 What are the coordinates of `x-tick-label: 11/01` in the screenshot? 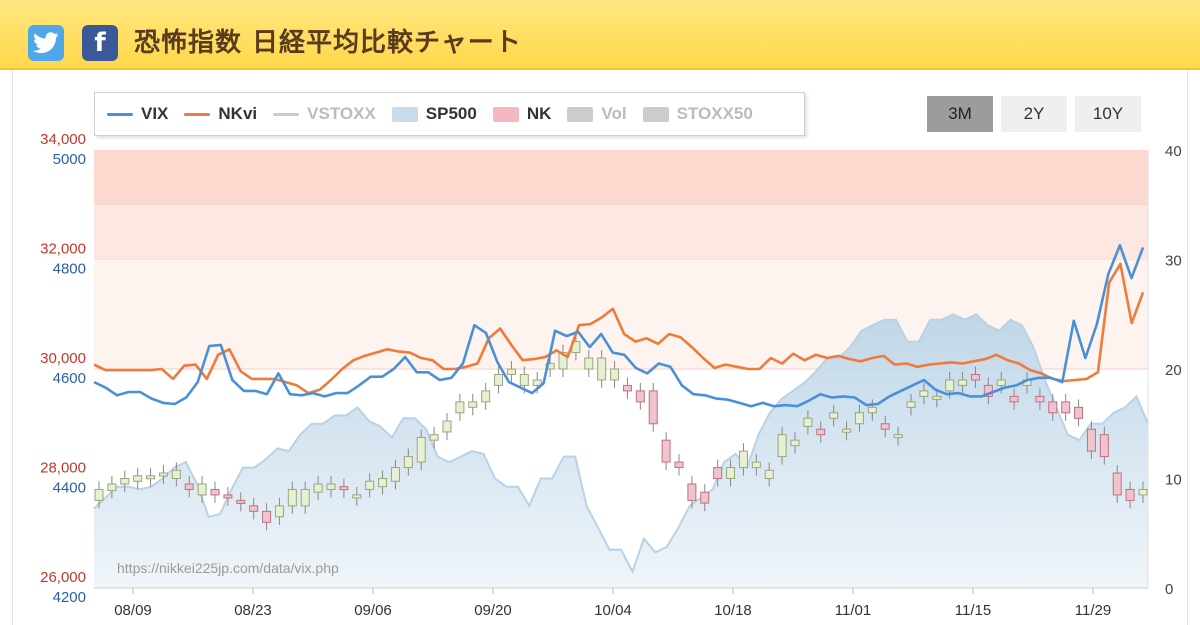 It's located at (853, 610).